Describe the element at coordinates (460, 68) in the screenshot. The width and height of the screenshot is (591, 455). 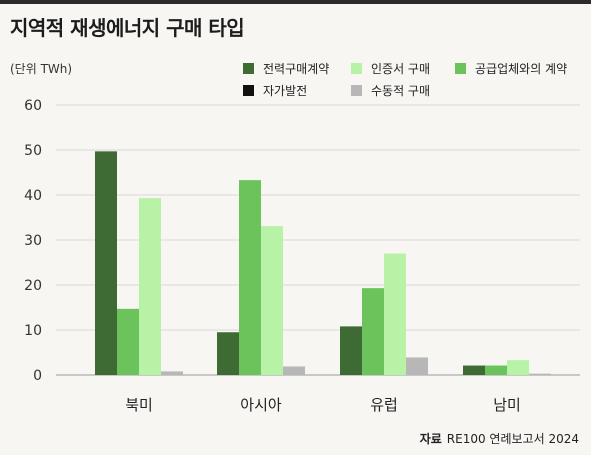
I see `legend-swatch-supplier` at that location.